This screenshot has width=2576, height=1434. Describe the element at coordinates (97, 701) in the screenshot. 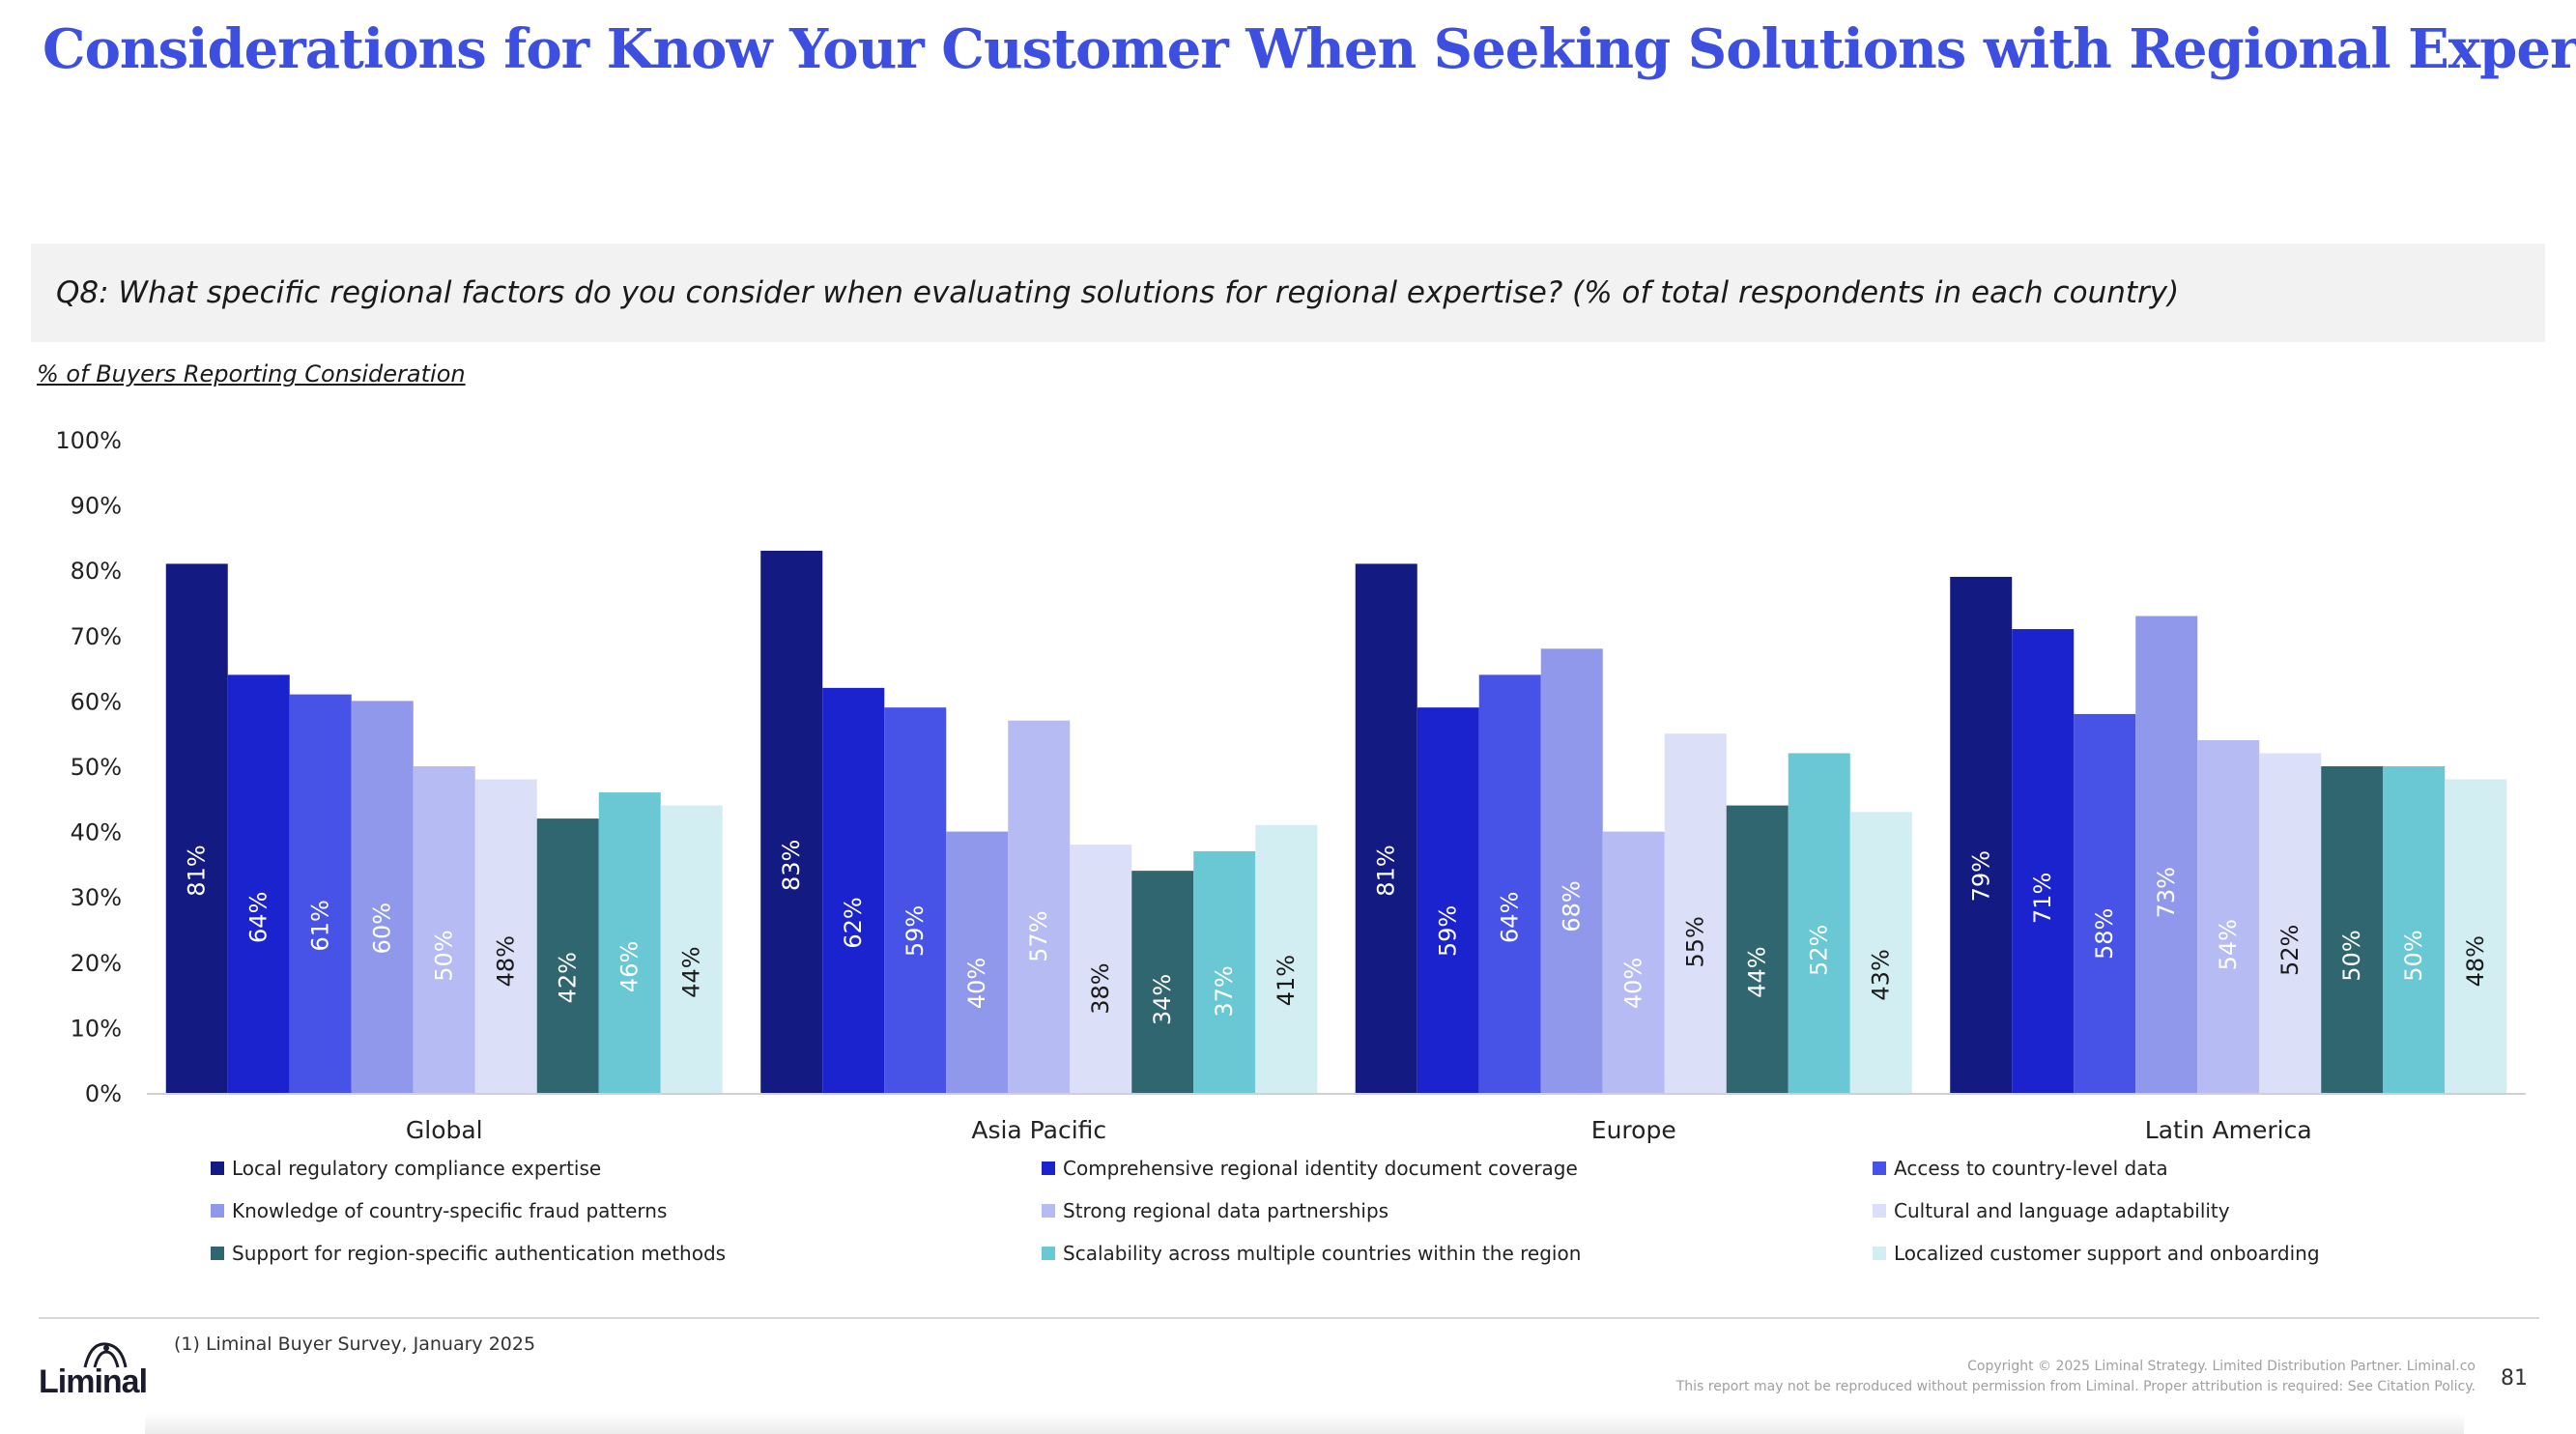

I see `y-tick-label: 60%` at that location.